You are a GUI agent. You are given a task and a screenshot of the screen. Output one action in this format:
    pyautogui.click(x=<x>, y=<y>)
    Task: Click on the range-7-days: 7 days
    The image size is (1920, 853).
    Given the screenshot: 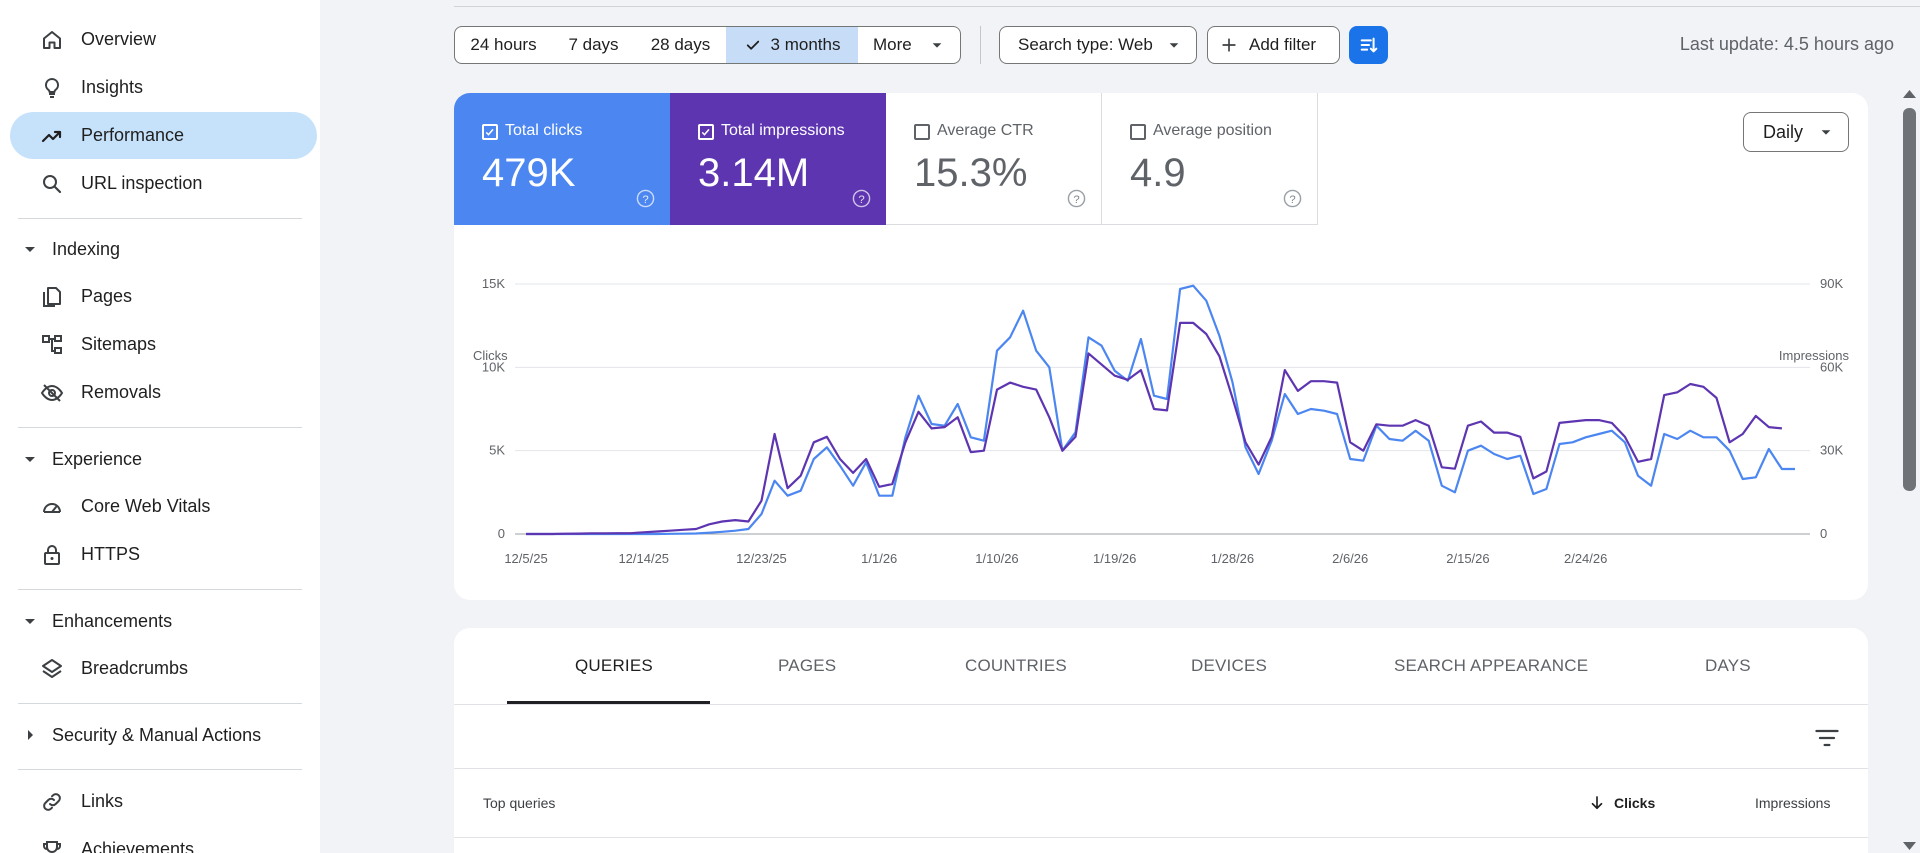 What is the action you would take?
    pyautogui.click(x=594, y=45)
    